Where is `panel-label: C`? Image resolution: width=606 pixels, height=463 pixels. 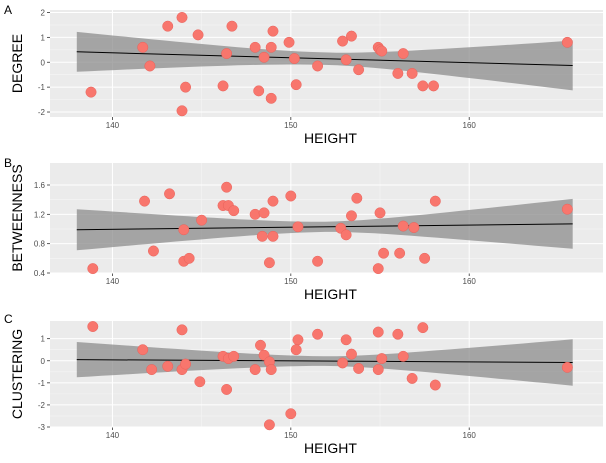 panel-label: C is located at coordinates (8, 319).